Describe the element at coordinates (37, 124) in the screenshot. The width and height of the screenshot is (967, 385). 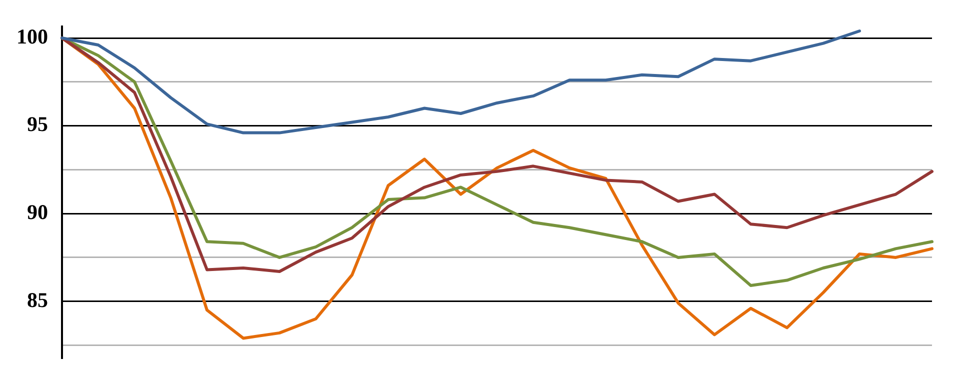
I see `y-tick-label: 95` at that location.